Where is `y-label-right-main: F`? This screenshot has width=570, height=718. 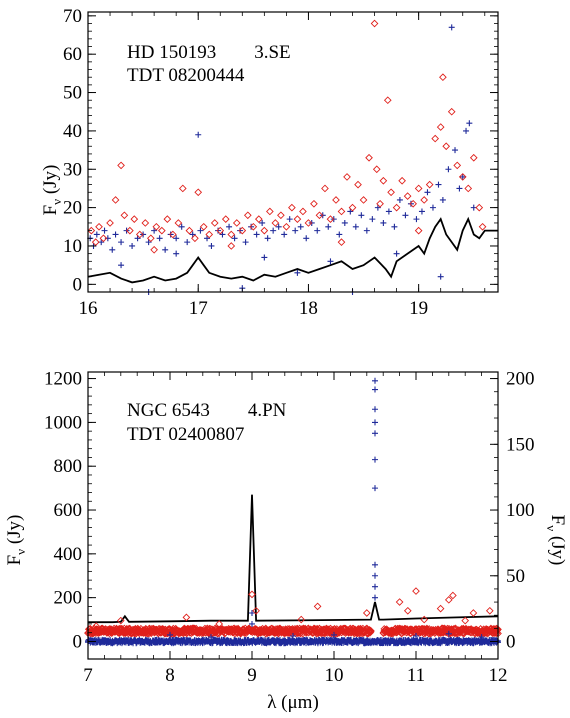
y-label-right-main: F is located at coordinates (557, 520).